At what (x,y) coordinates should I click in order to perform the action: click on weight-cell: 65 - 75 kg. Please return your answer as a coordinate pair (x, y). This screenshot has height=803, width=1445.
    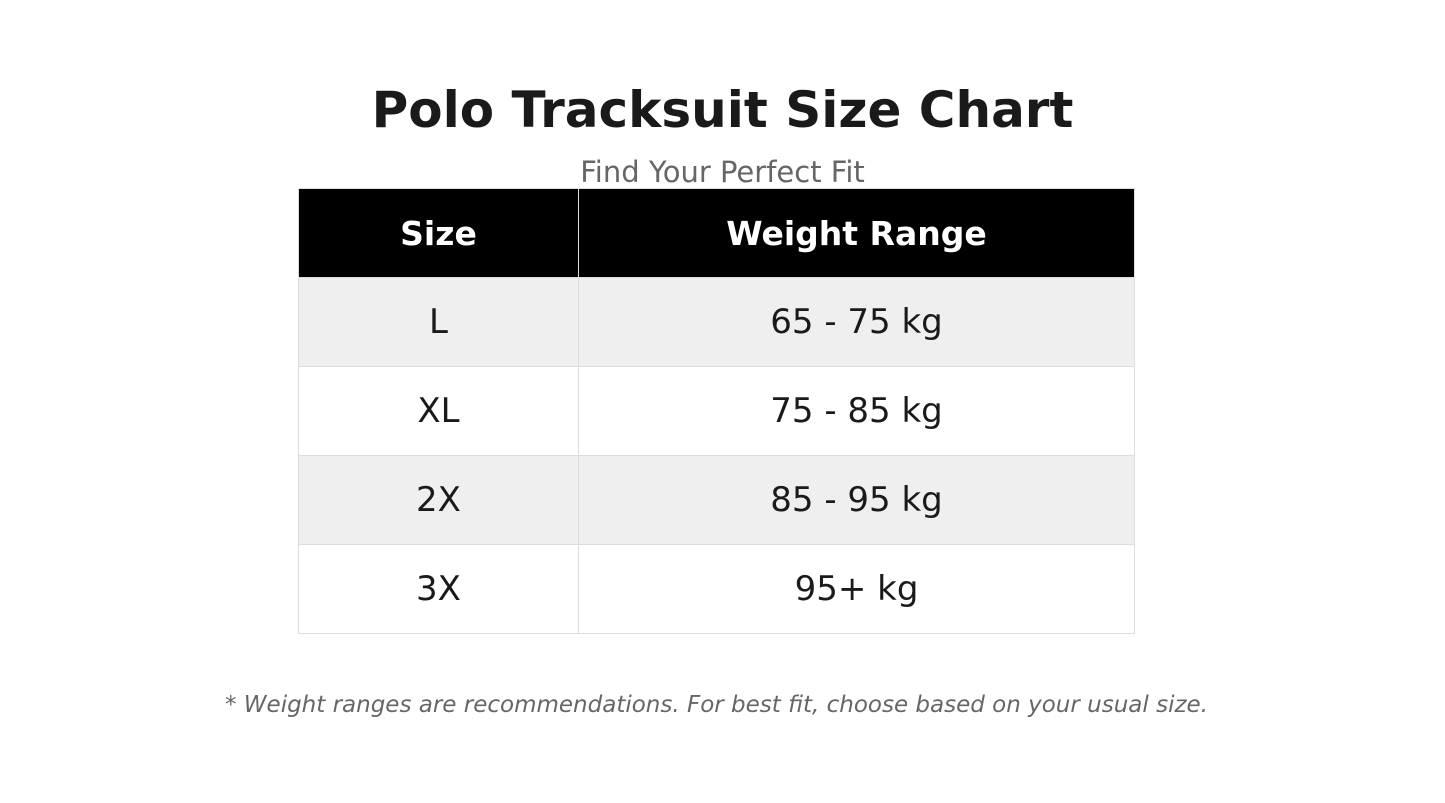
    Looking at the image, I should click on (856, 322).